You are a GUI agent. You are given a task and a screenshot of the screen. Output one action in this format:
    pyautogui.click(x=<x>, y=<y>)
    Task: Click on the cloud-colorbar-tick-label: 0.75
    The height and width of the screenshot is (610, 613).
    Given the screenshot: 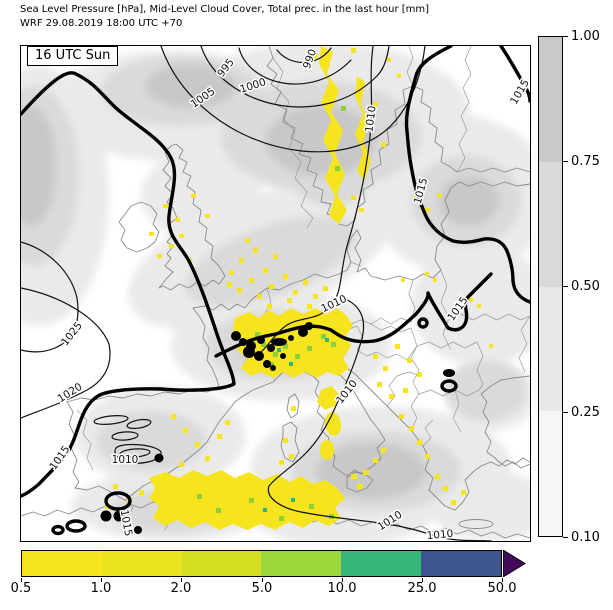 What is the action you would take?
    pyautogui.click(x=585, y=161)
    